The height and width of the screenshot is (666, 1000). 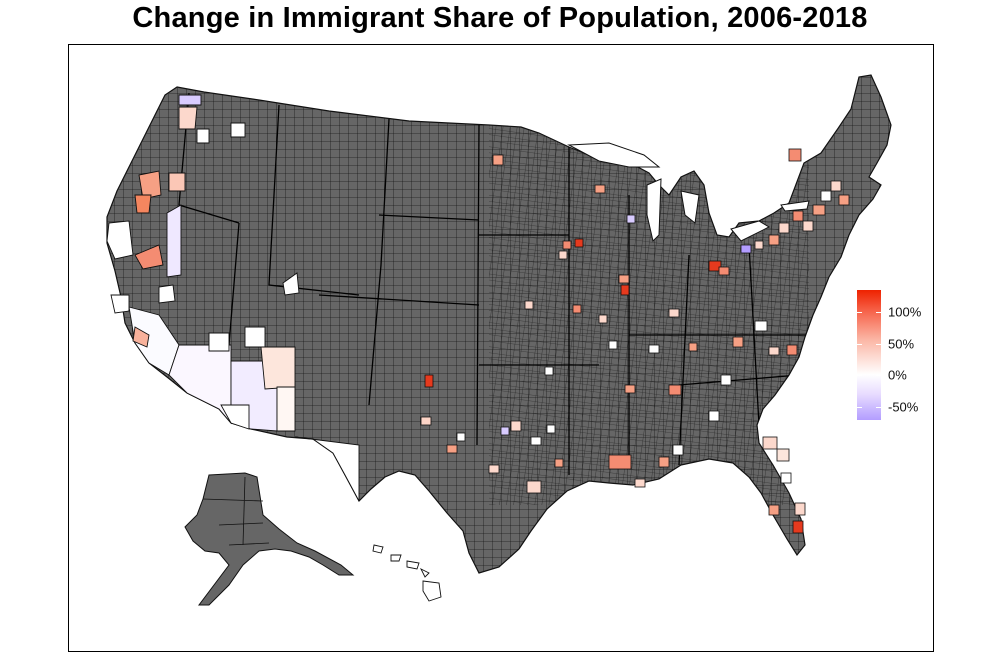 What do you see at coordinates (407, 573) in the screenshot?
I see `hawaii` at bounding box center [407, 573].